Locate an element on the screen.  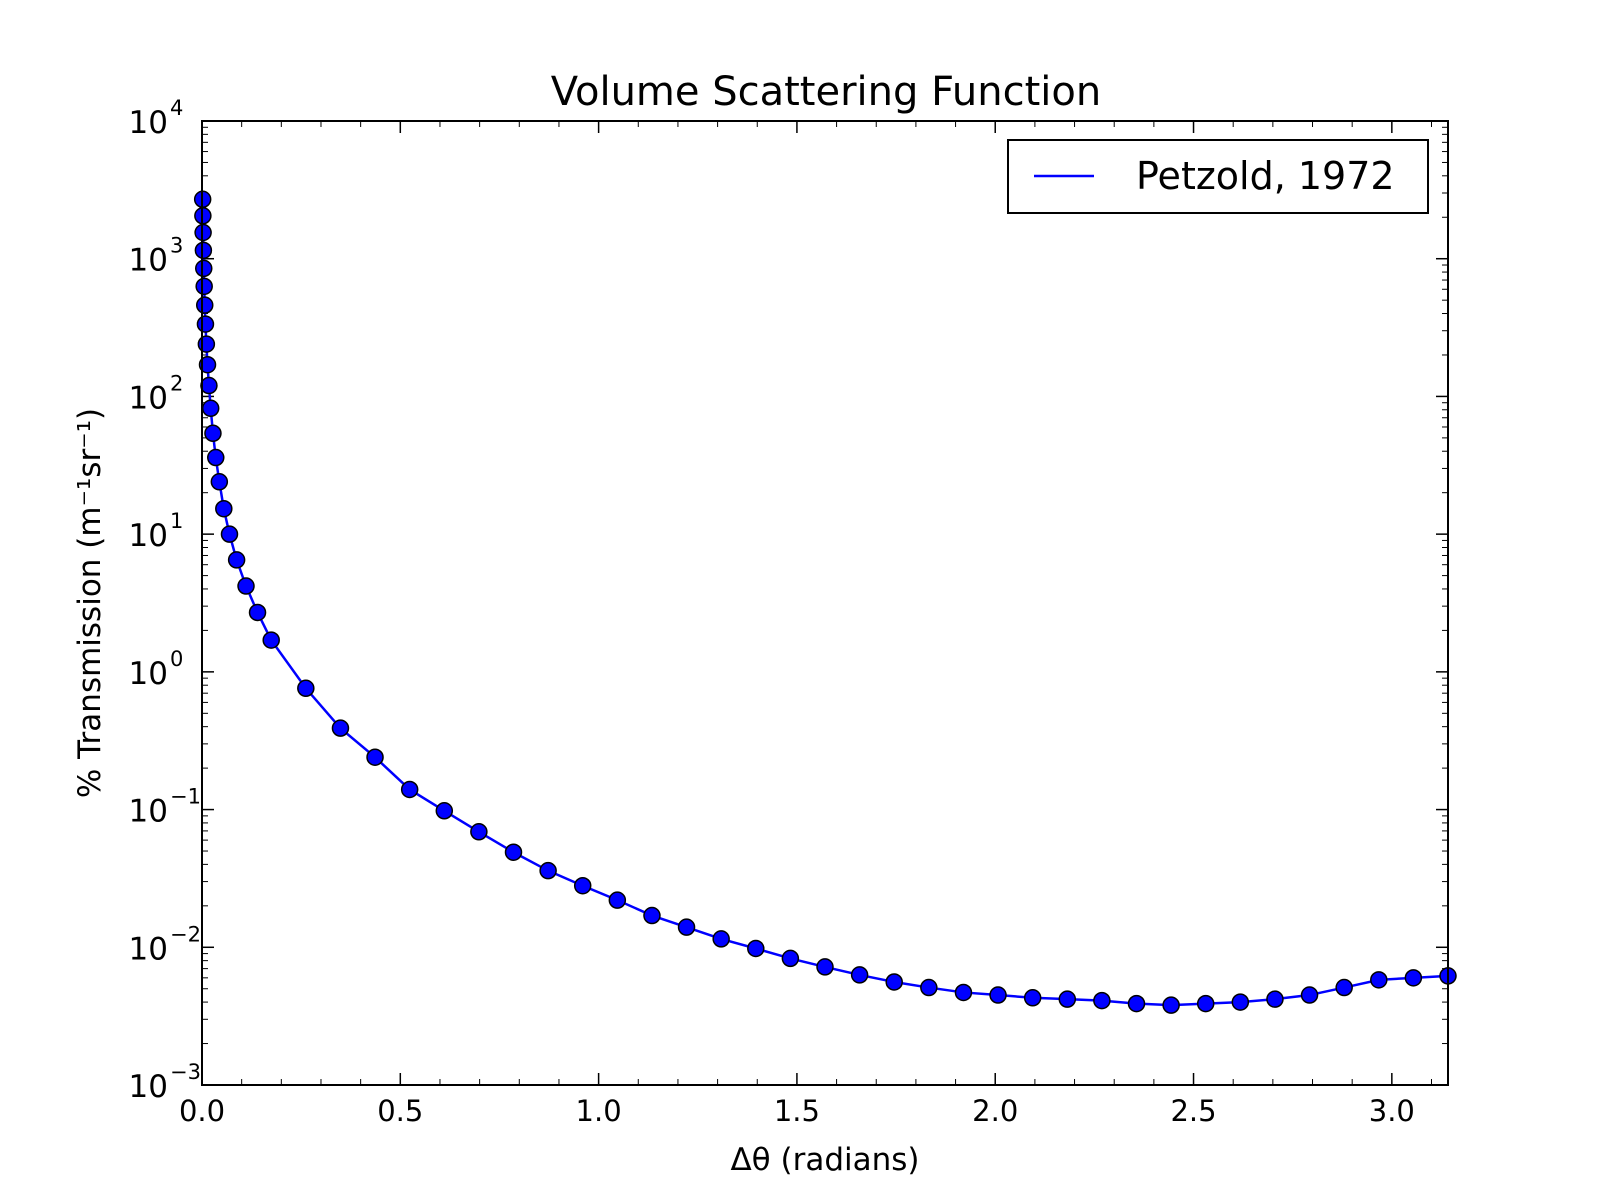
y-tick-label-exponent: 1 is located at coordinates (176, 521).